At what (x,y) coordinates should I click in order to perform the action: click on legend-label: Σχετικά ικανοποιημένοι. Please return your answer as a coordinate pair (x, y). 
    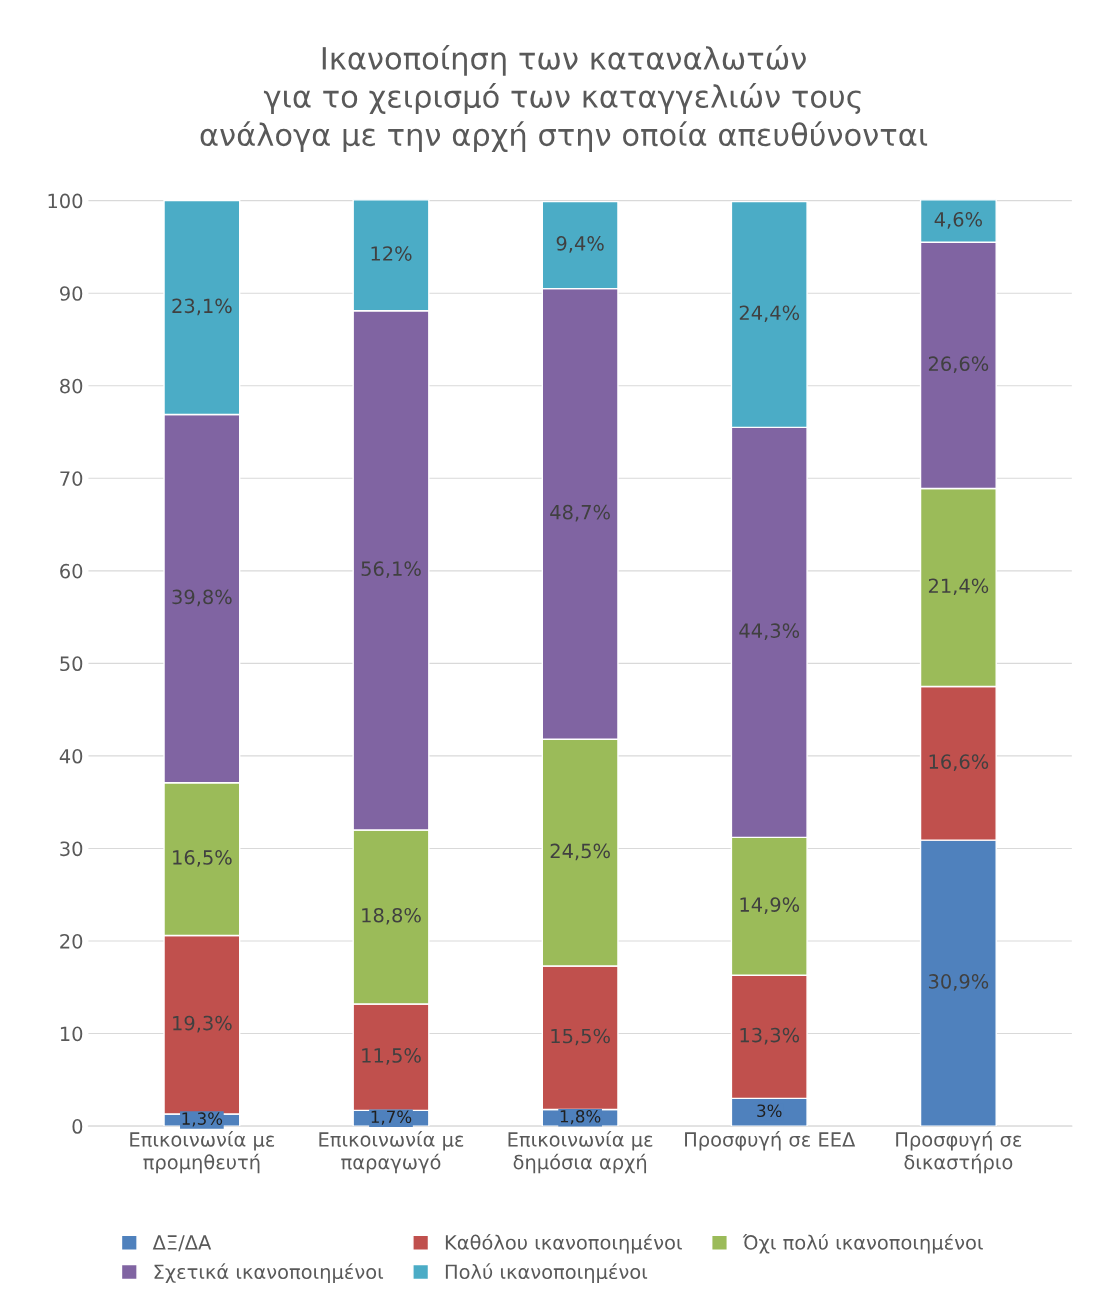
    Looking at the image, I should click on (269, 1273).